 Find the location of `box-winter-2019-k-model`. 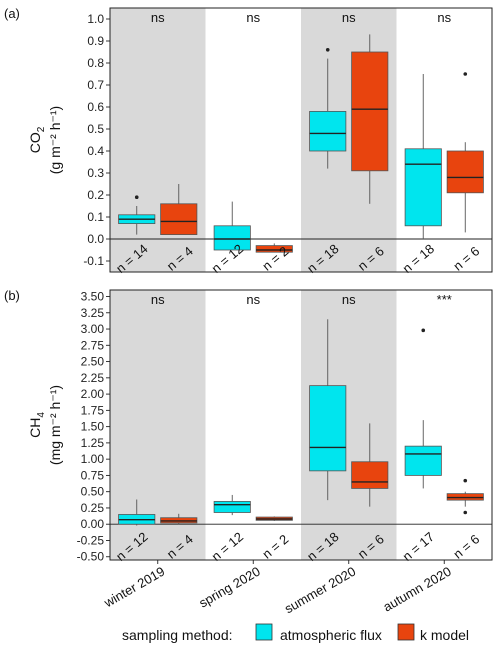

box-winter-2019-k-model is located at coordinates (179, 219).